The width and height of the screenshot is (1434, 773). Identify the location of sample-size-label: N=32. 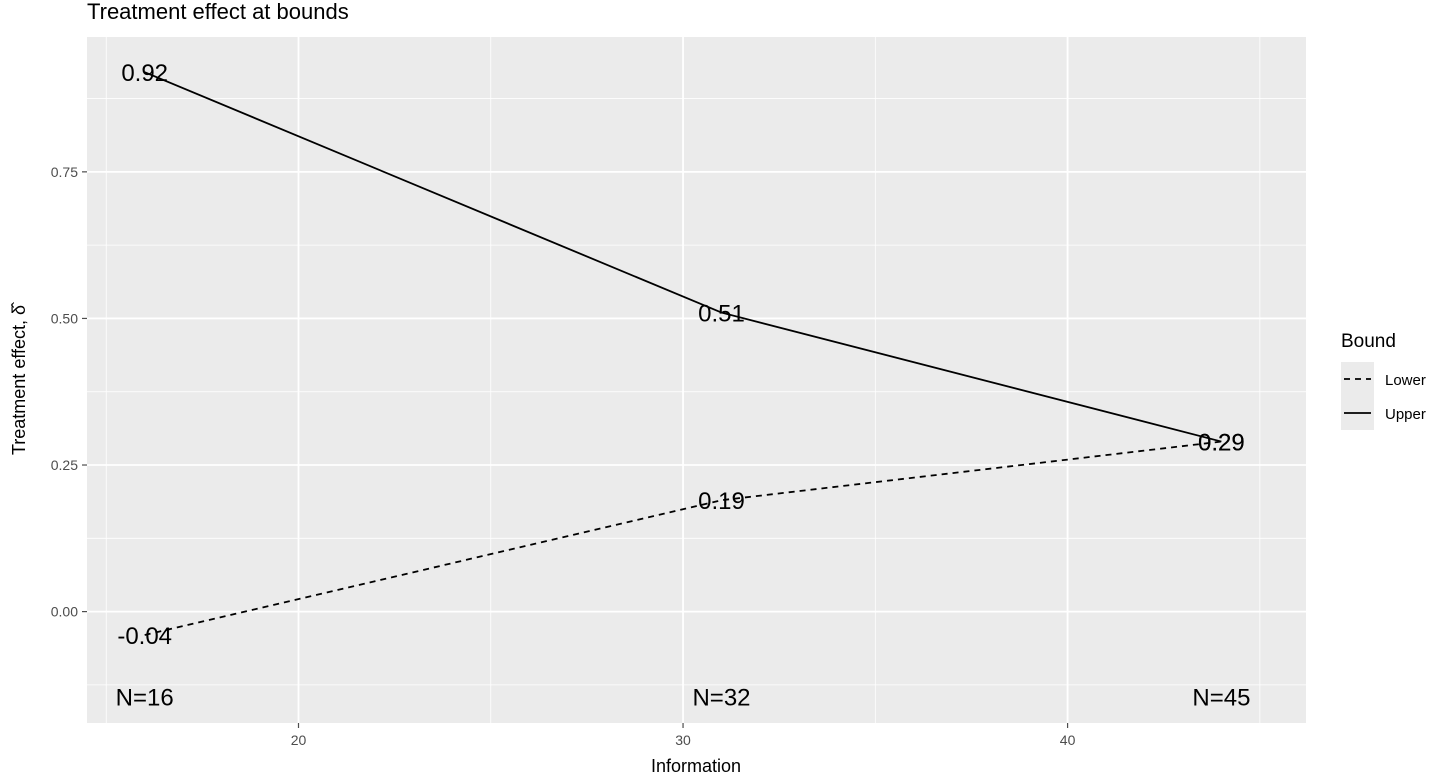
(721, 698).